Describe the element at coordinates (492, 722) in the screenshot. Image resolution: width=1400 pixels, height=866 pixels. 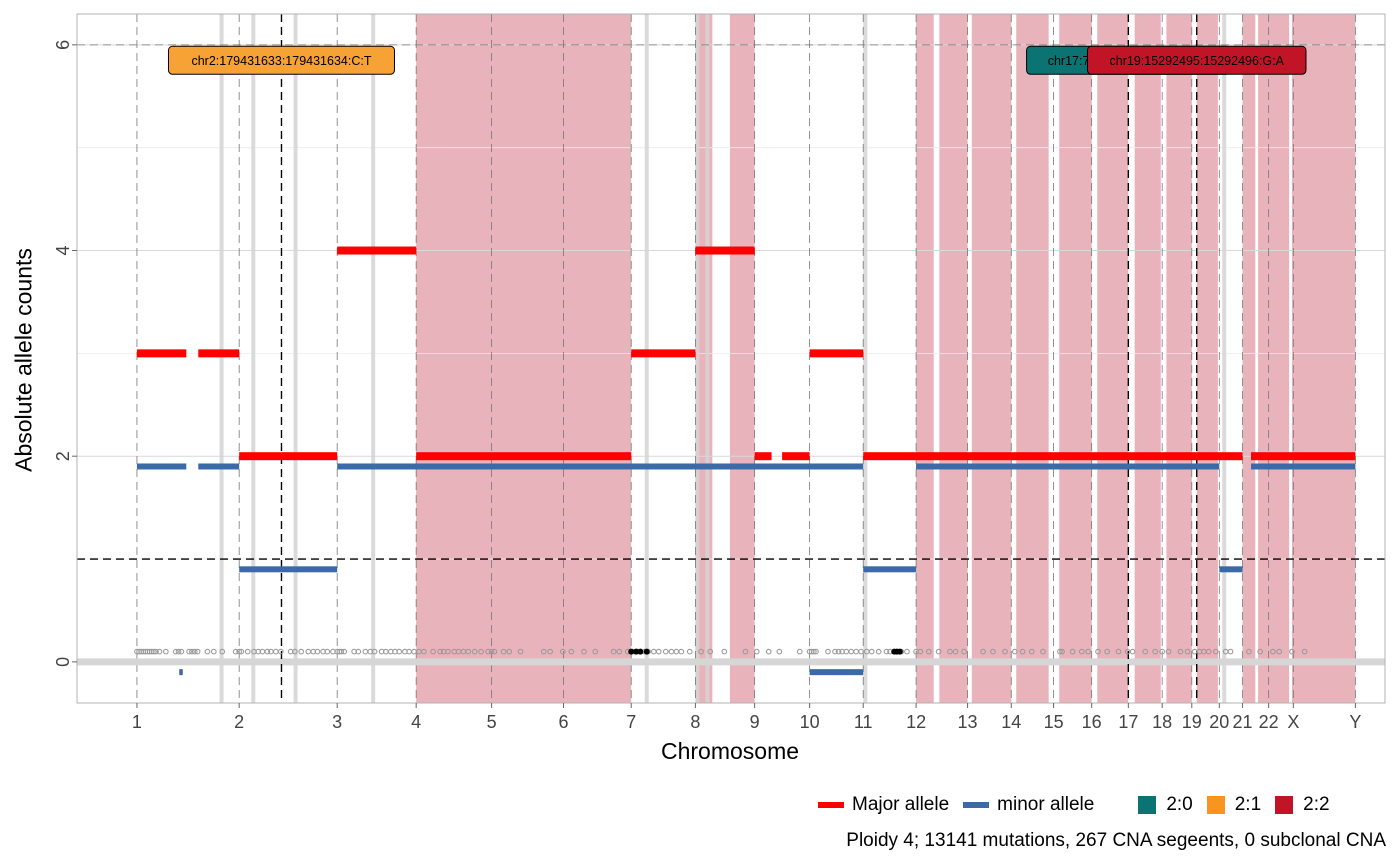
I see `x-tick-label-5: 5` at that location.